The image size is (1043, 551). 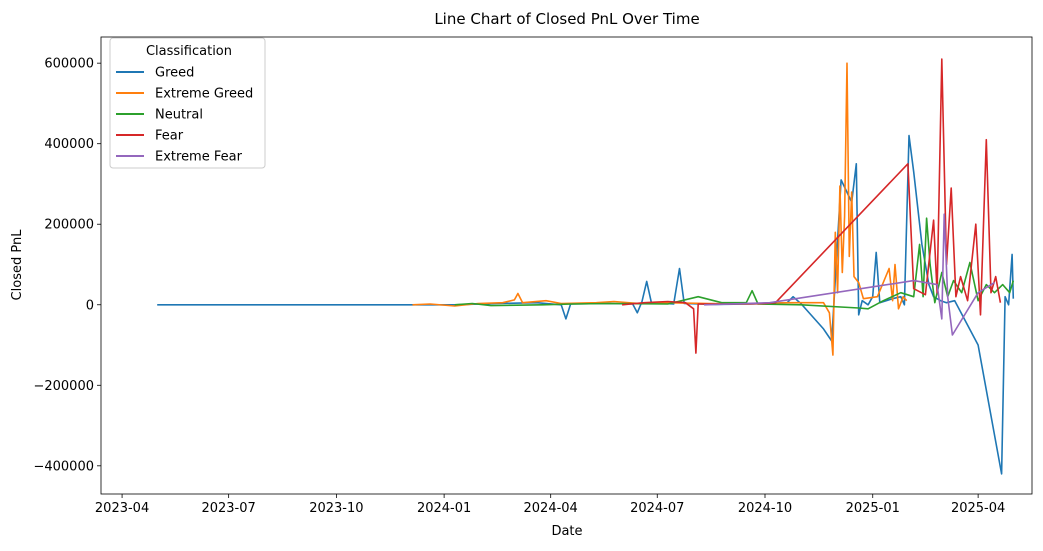 I want to click on x-tick-label: 2024-07, so click(x=657, y=508).